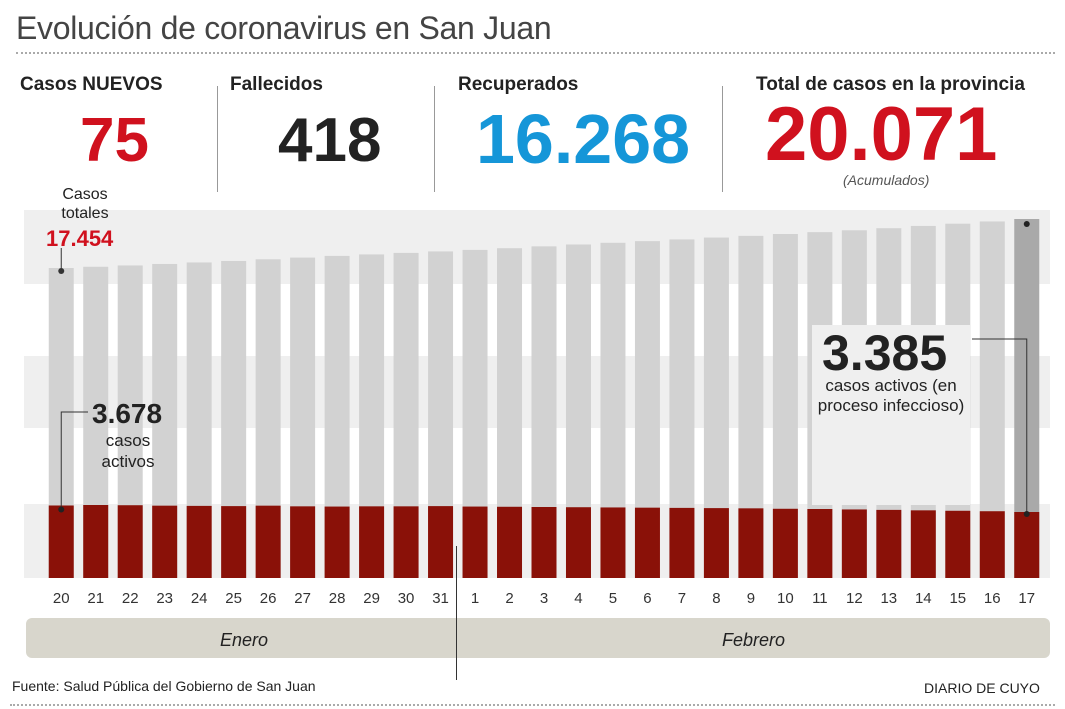 The height and width of the screenshot is (709, 1065). What do you see at coordinates (992, 598) in the screenshot?
I see `x-tick-label: 16` at bounding box center [992, 598].